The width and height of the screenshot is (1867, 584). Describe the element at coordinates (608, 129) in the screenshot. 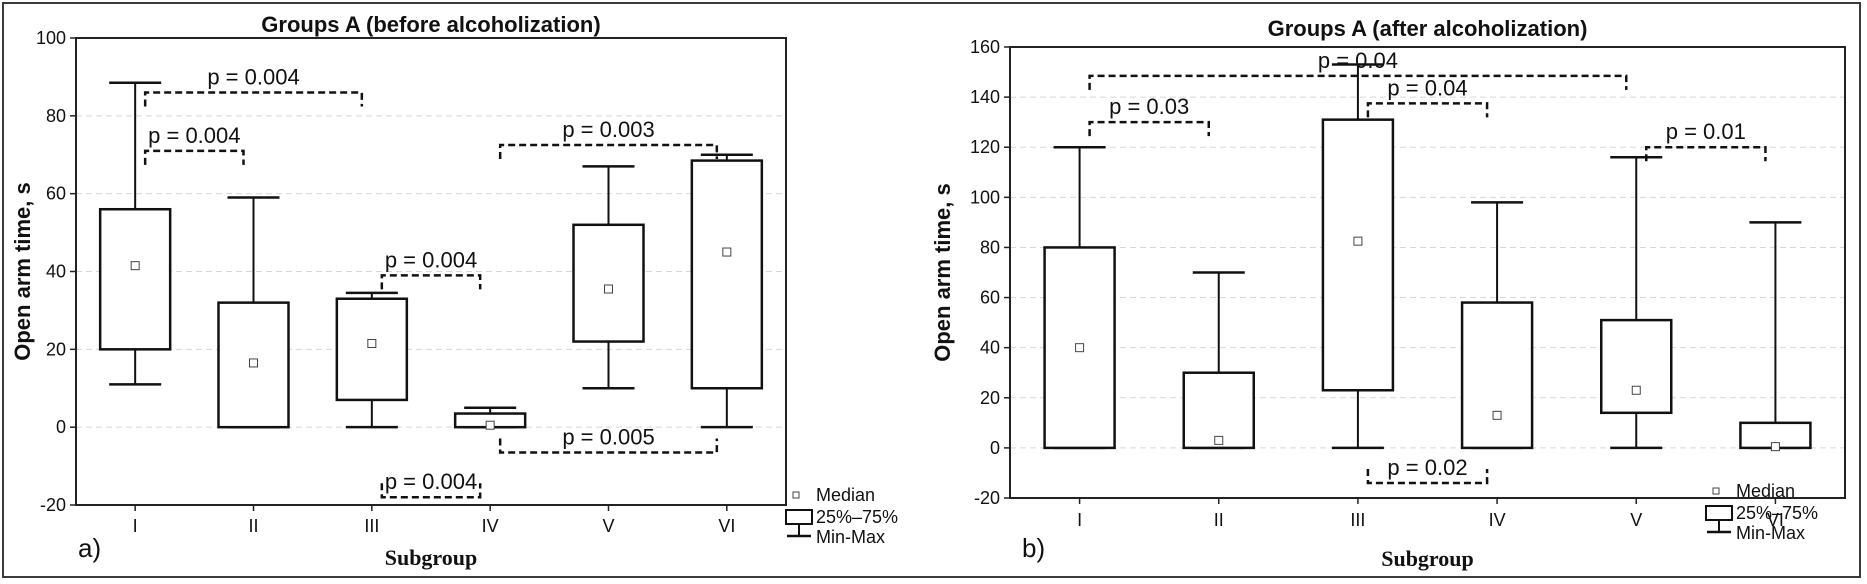

I see `p-value-label: p = 0.003` at that location.